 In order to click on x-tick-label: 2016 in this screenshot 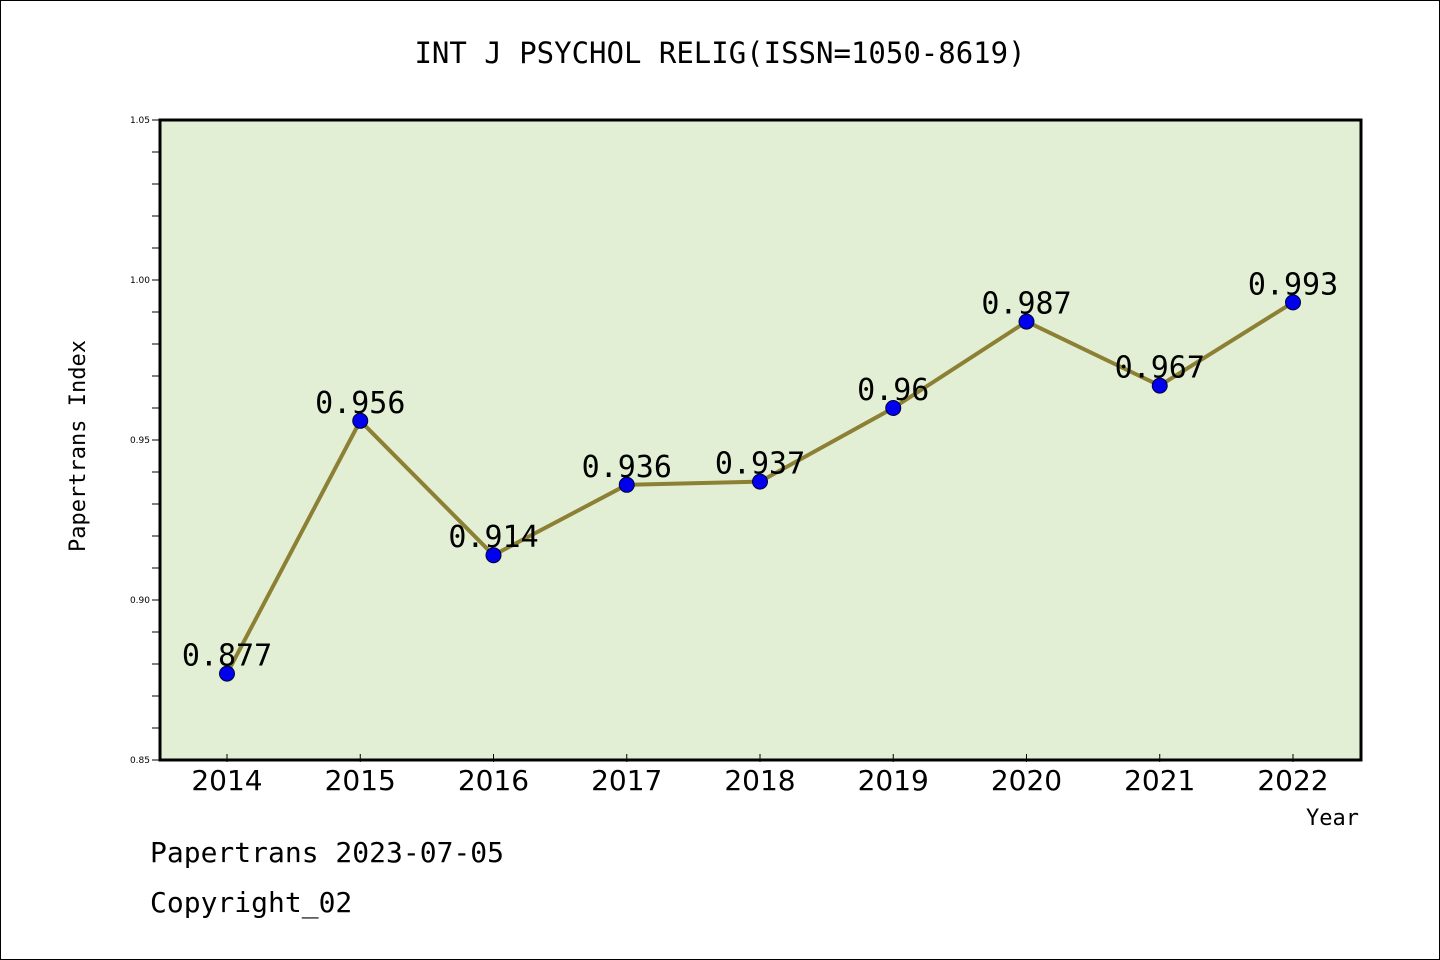, I will do `click(493, 780)`.